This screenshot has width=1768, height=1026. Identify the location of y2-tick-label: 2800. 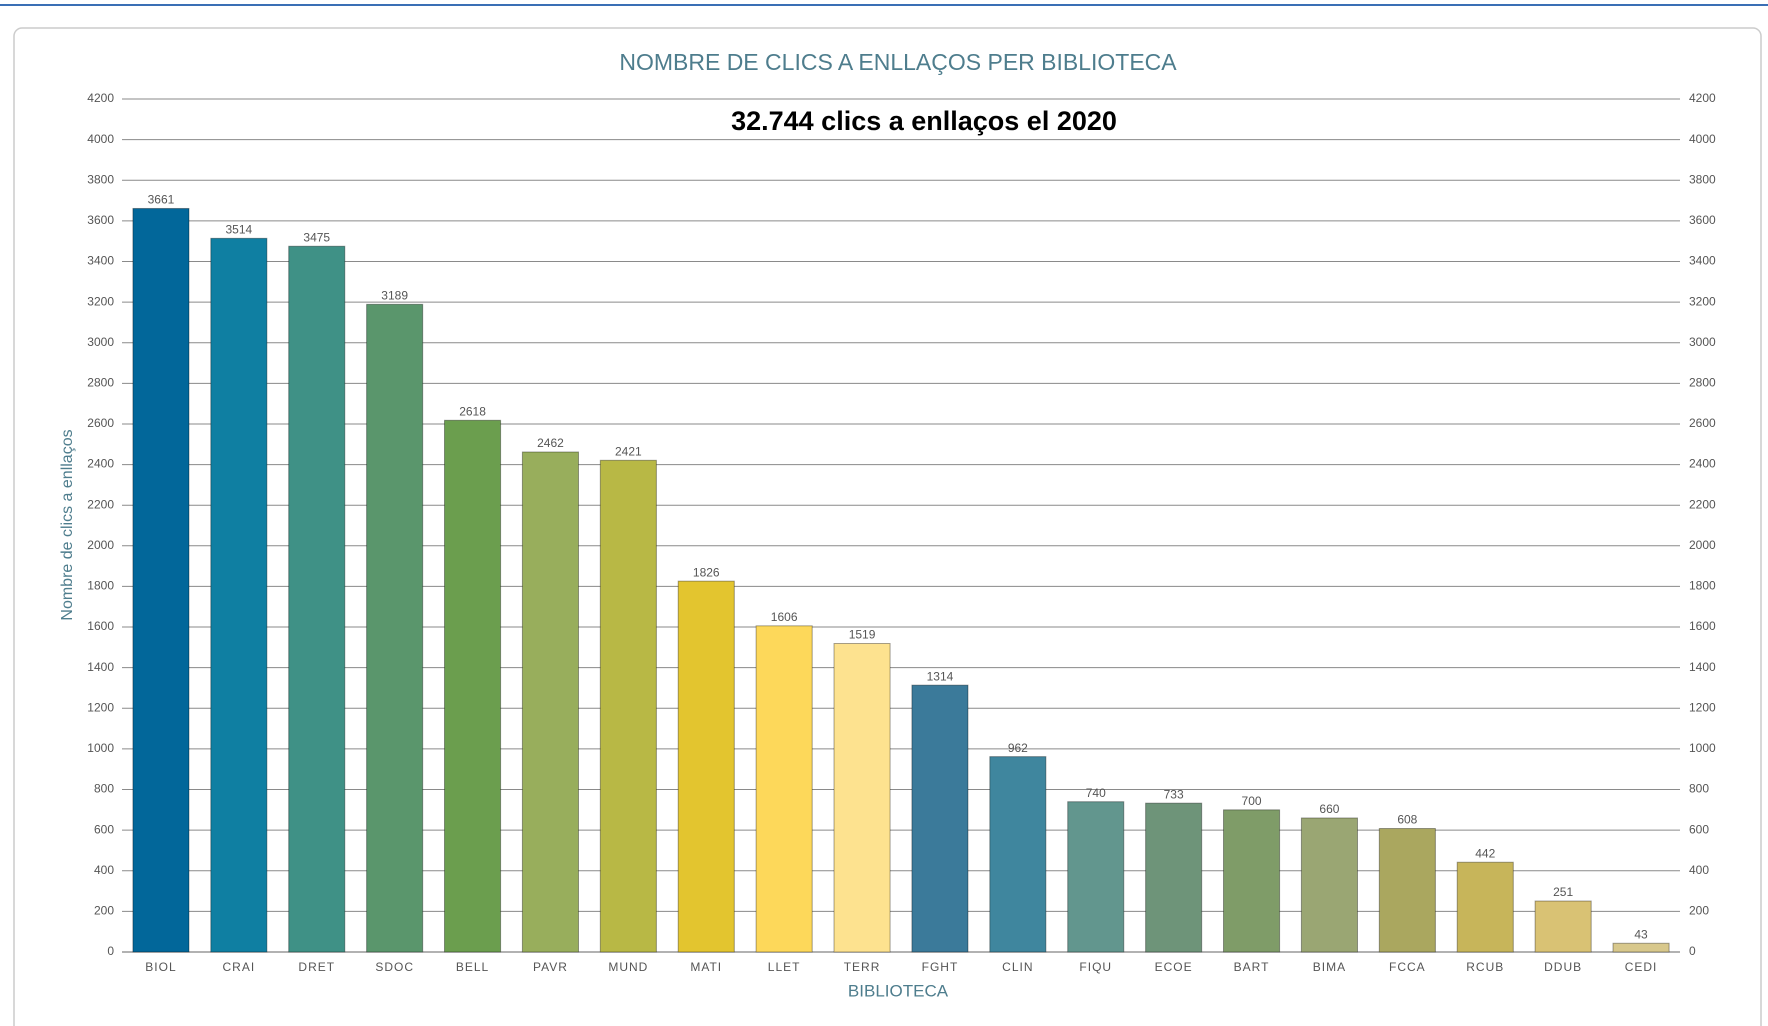
(1702, 383).